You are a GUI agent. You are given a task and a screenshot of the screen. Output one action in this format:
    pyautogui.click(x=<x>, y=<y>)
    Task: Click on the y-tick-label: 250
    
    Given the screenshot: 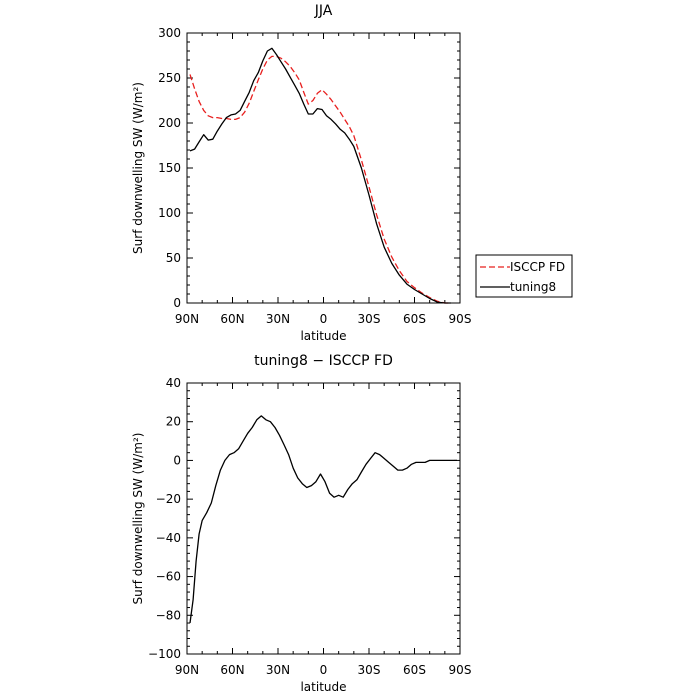 What is the action you would take?
    pyautogui.click(x=169, y=78)
    